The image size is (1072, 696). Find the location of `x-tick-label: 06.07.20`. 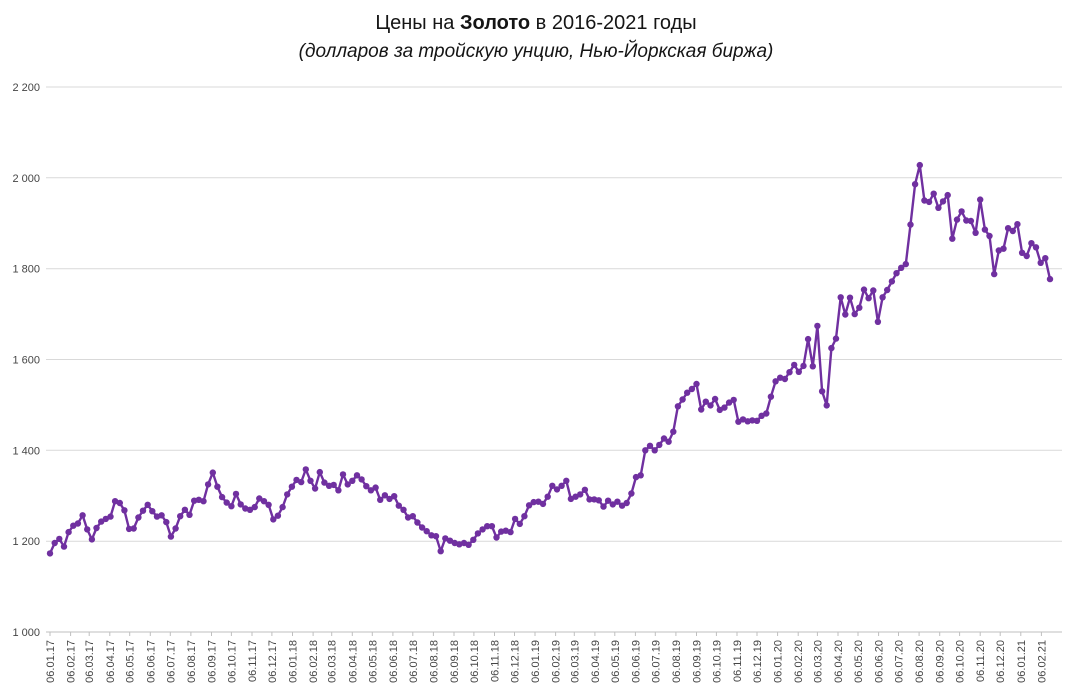

x-tick-label: 06.07.20 is located at coordinates (900, 661).